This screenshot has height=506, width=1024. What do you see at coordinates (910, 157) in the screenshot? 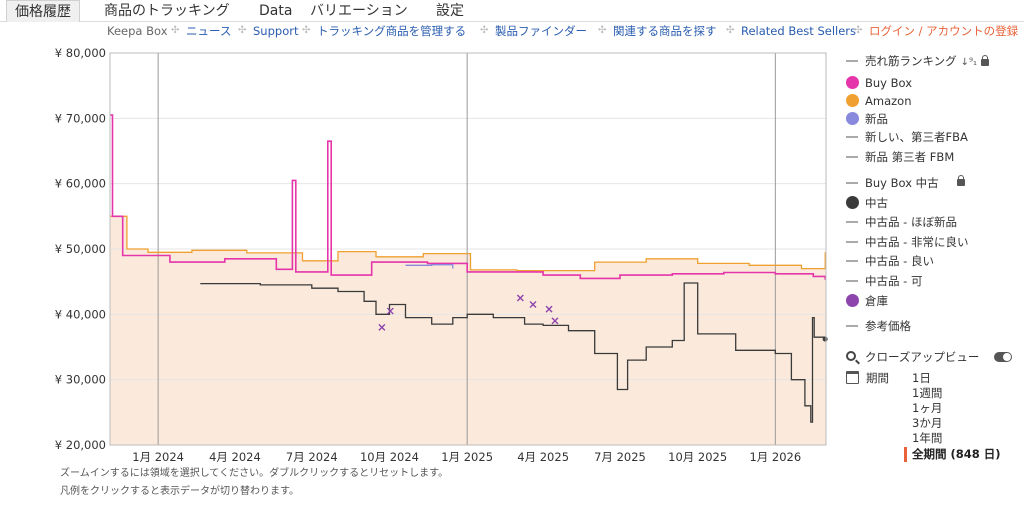
I see `legend-label: 新品 第三者 FBM` at bounding box center [910, 157].